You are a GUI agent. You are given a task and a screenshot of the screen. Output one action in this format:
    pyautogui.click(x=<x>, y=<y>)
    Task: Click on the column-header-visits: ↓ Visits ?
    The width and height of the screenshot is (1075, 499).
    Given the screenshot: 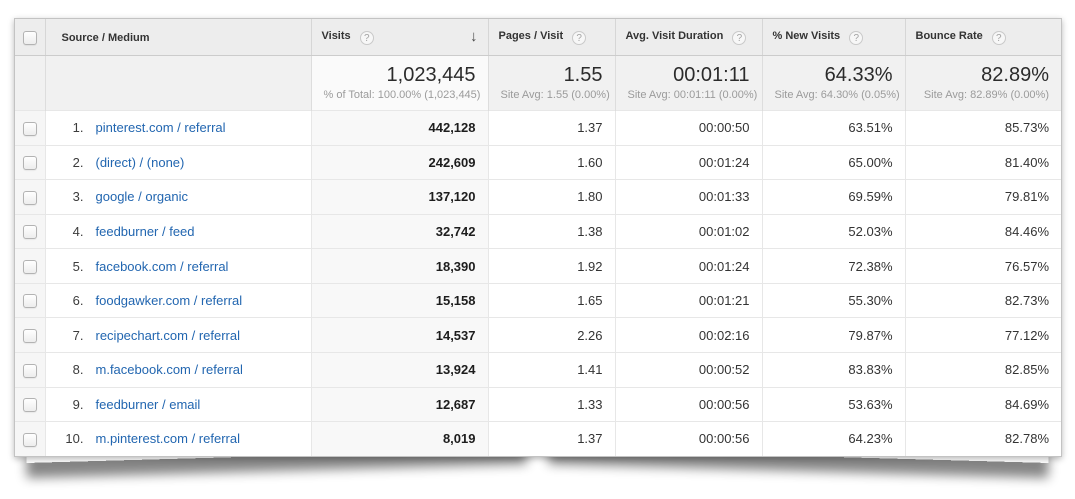 What is the action you would take?
    pyautogui.click(x=399, y=37)
    